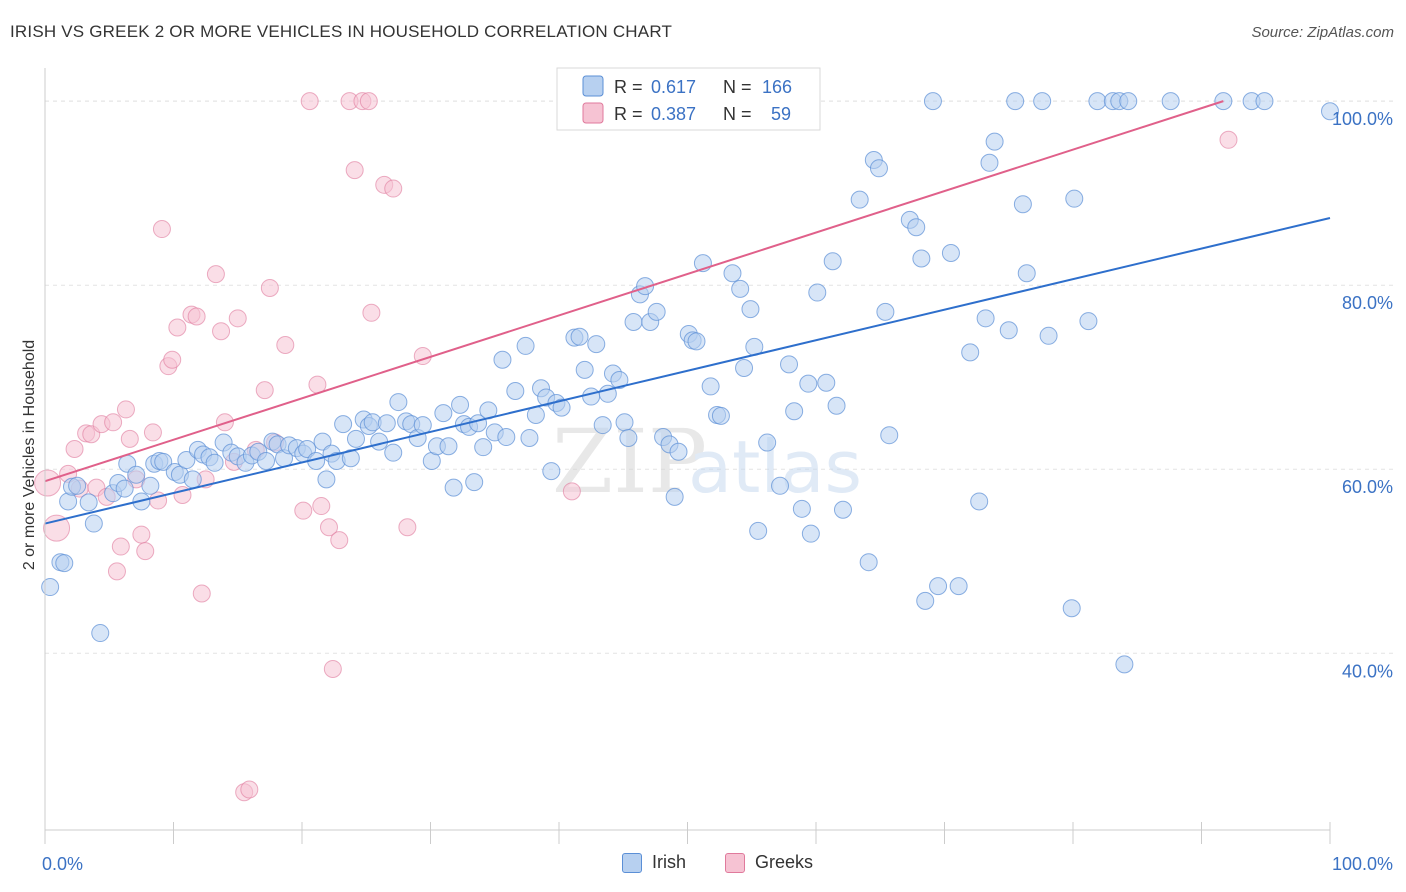 Image resolution: width=1406 pixels, height=892 pixels. I want to click on legend-irish-n-label: N =, so click(737, 87).